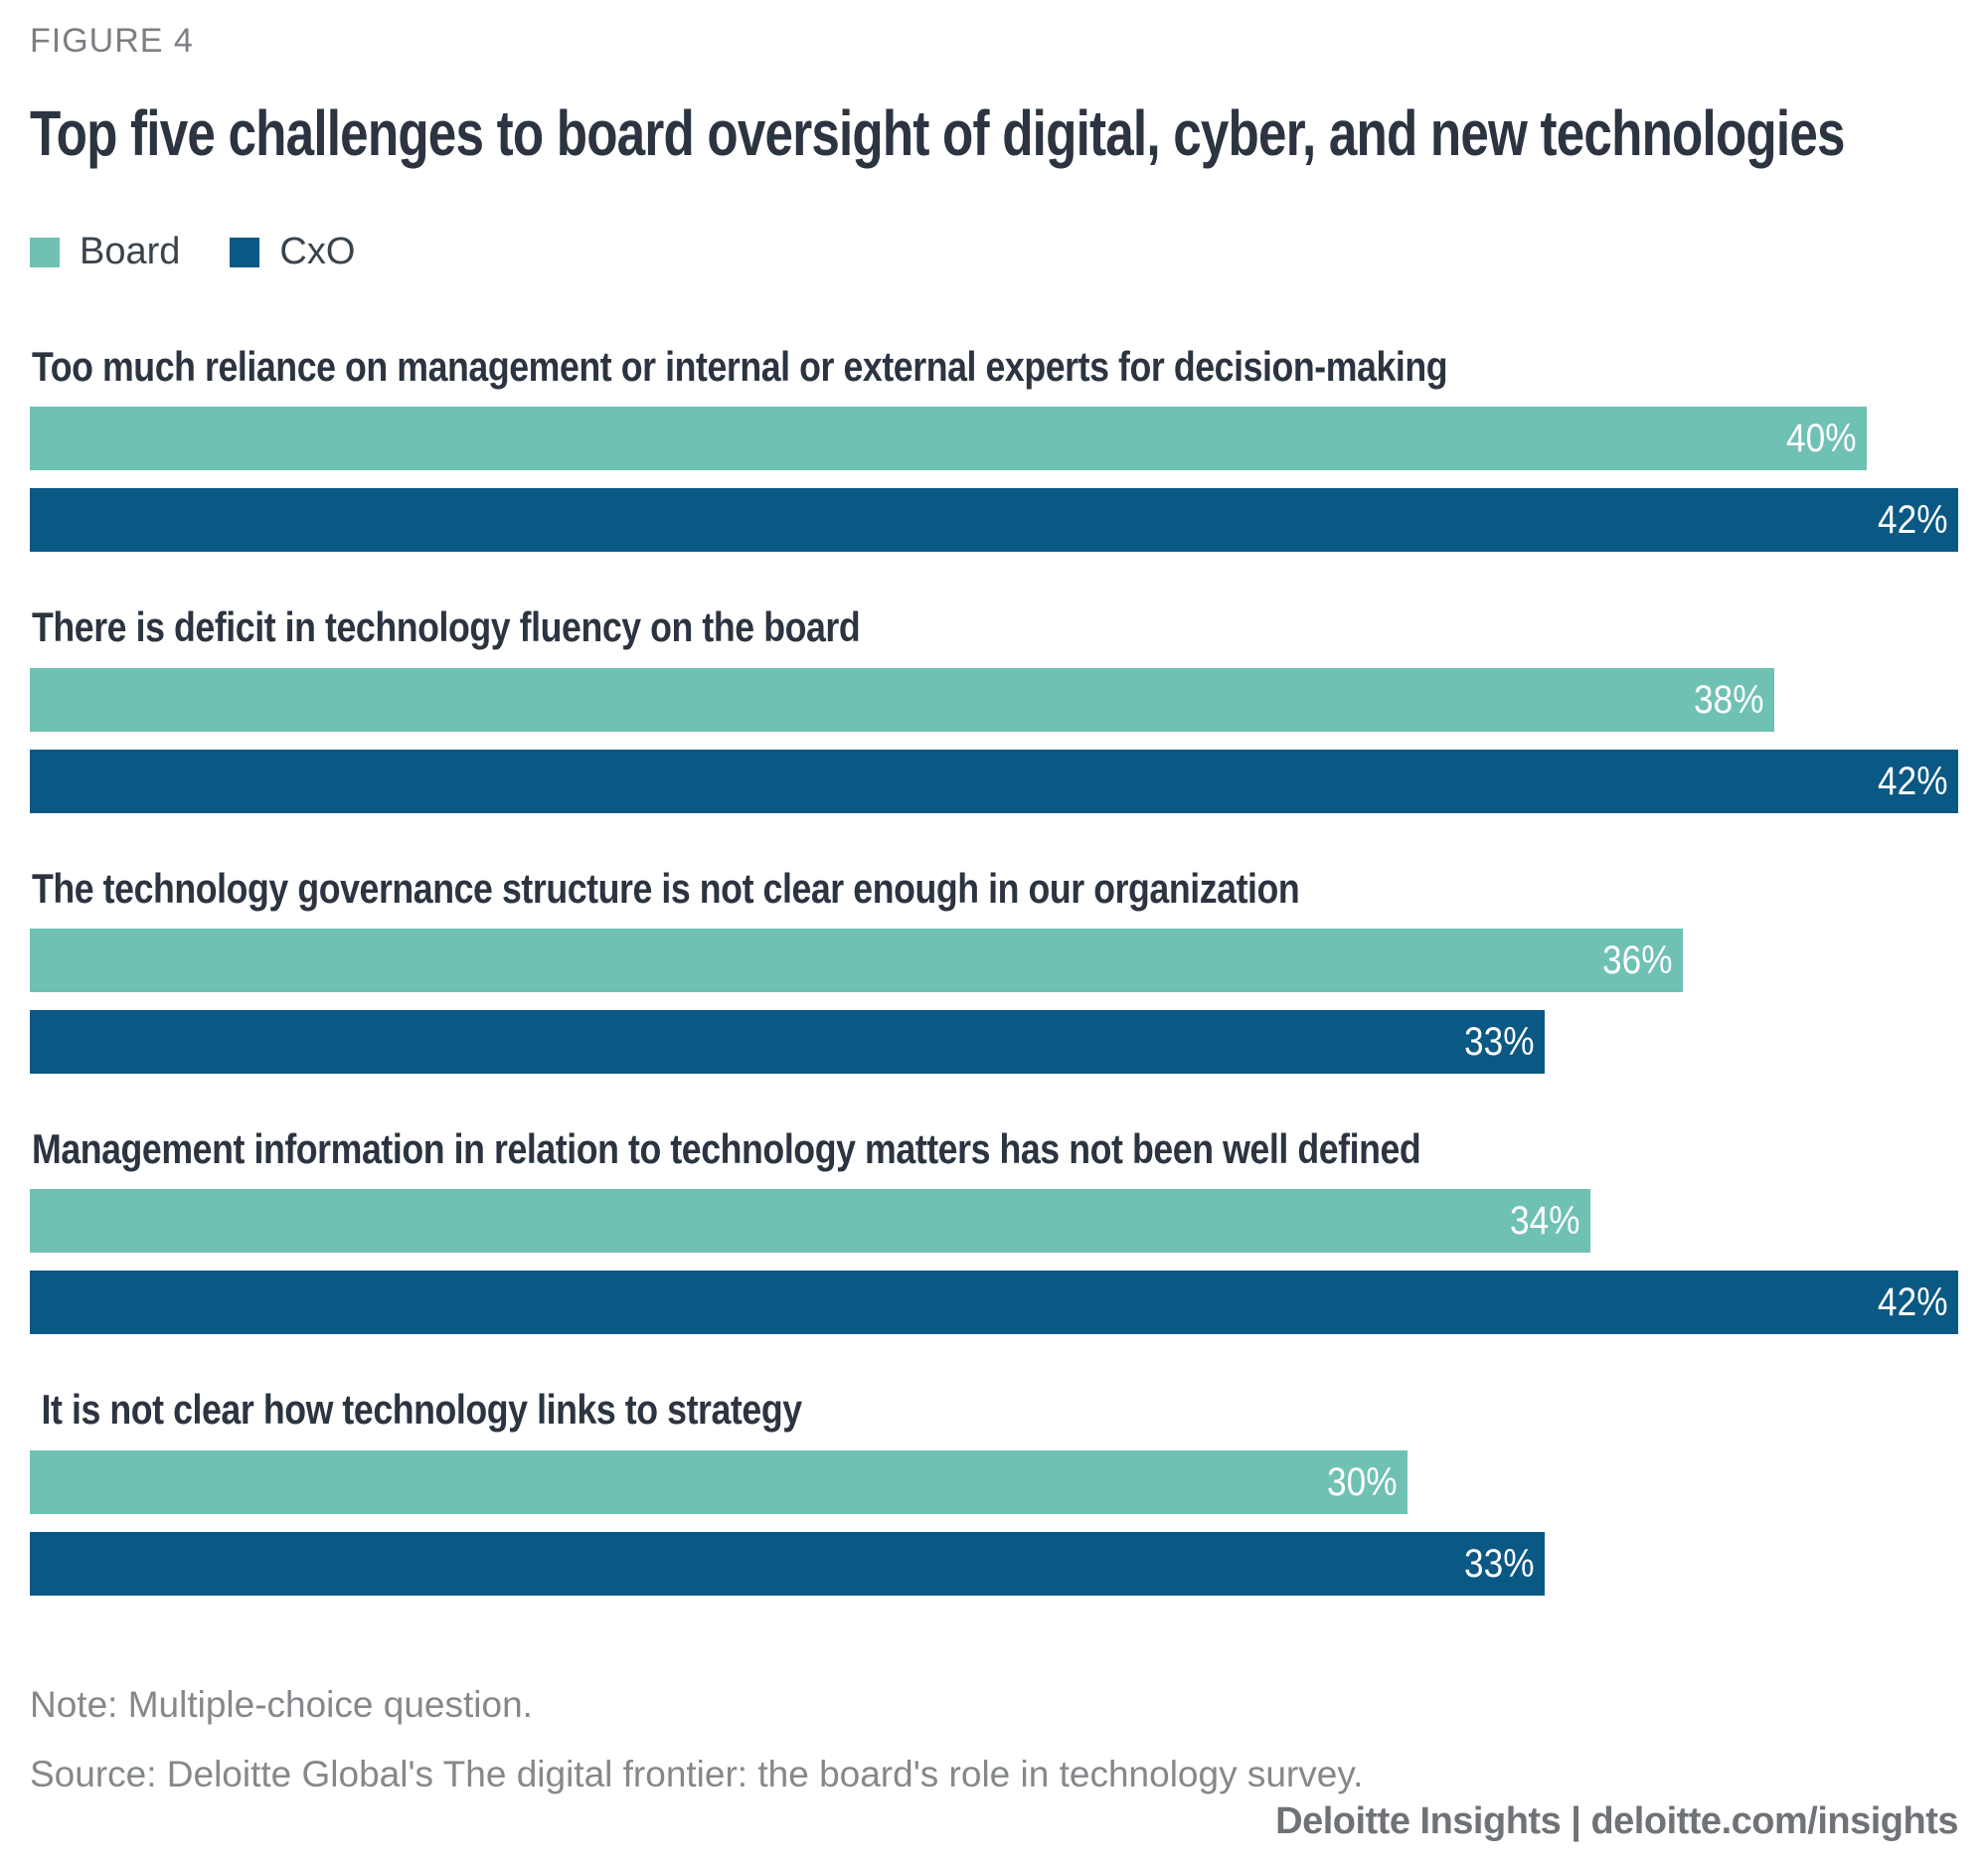 The image size is (1988, 1869). Describe the element at coordinates (281, 1704) in the screenshot. I see `note-text: Note: Multiple-choice question.` at that location.